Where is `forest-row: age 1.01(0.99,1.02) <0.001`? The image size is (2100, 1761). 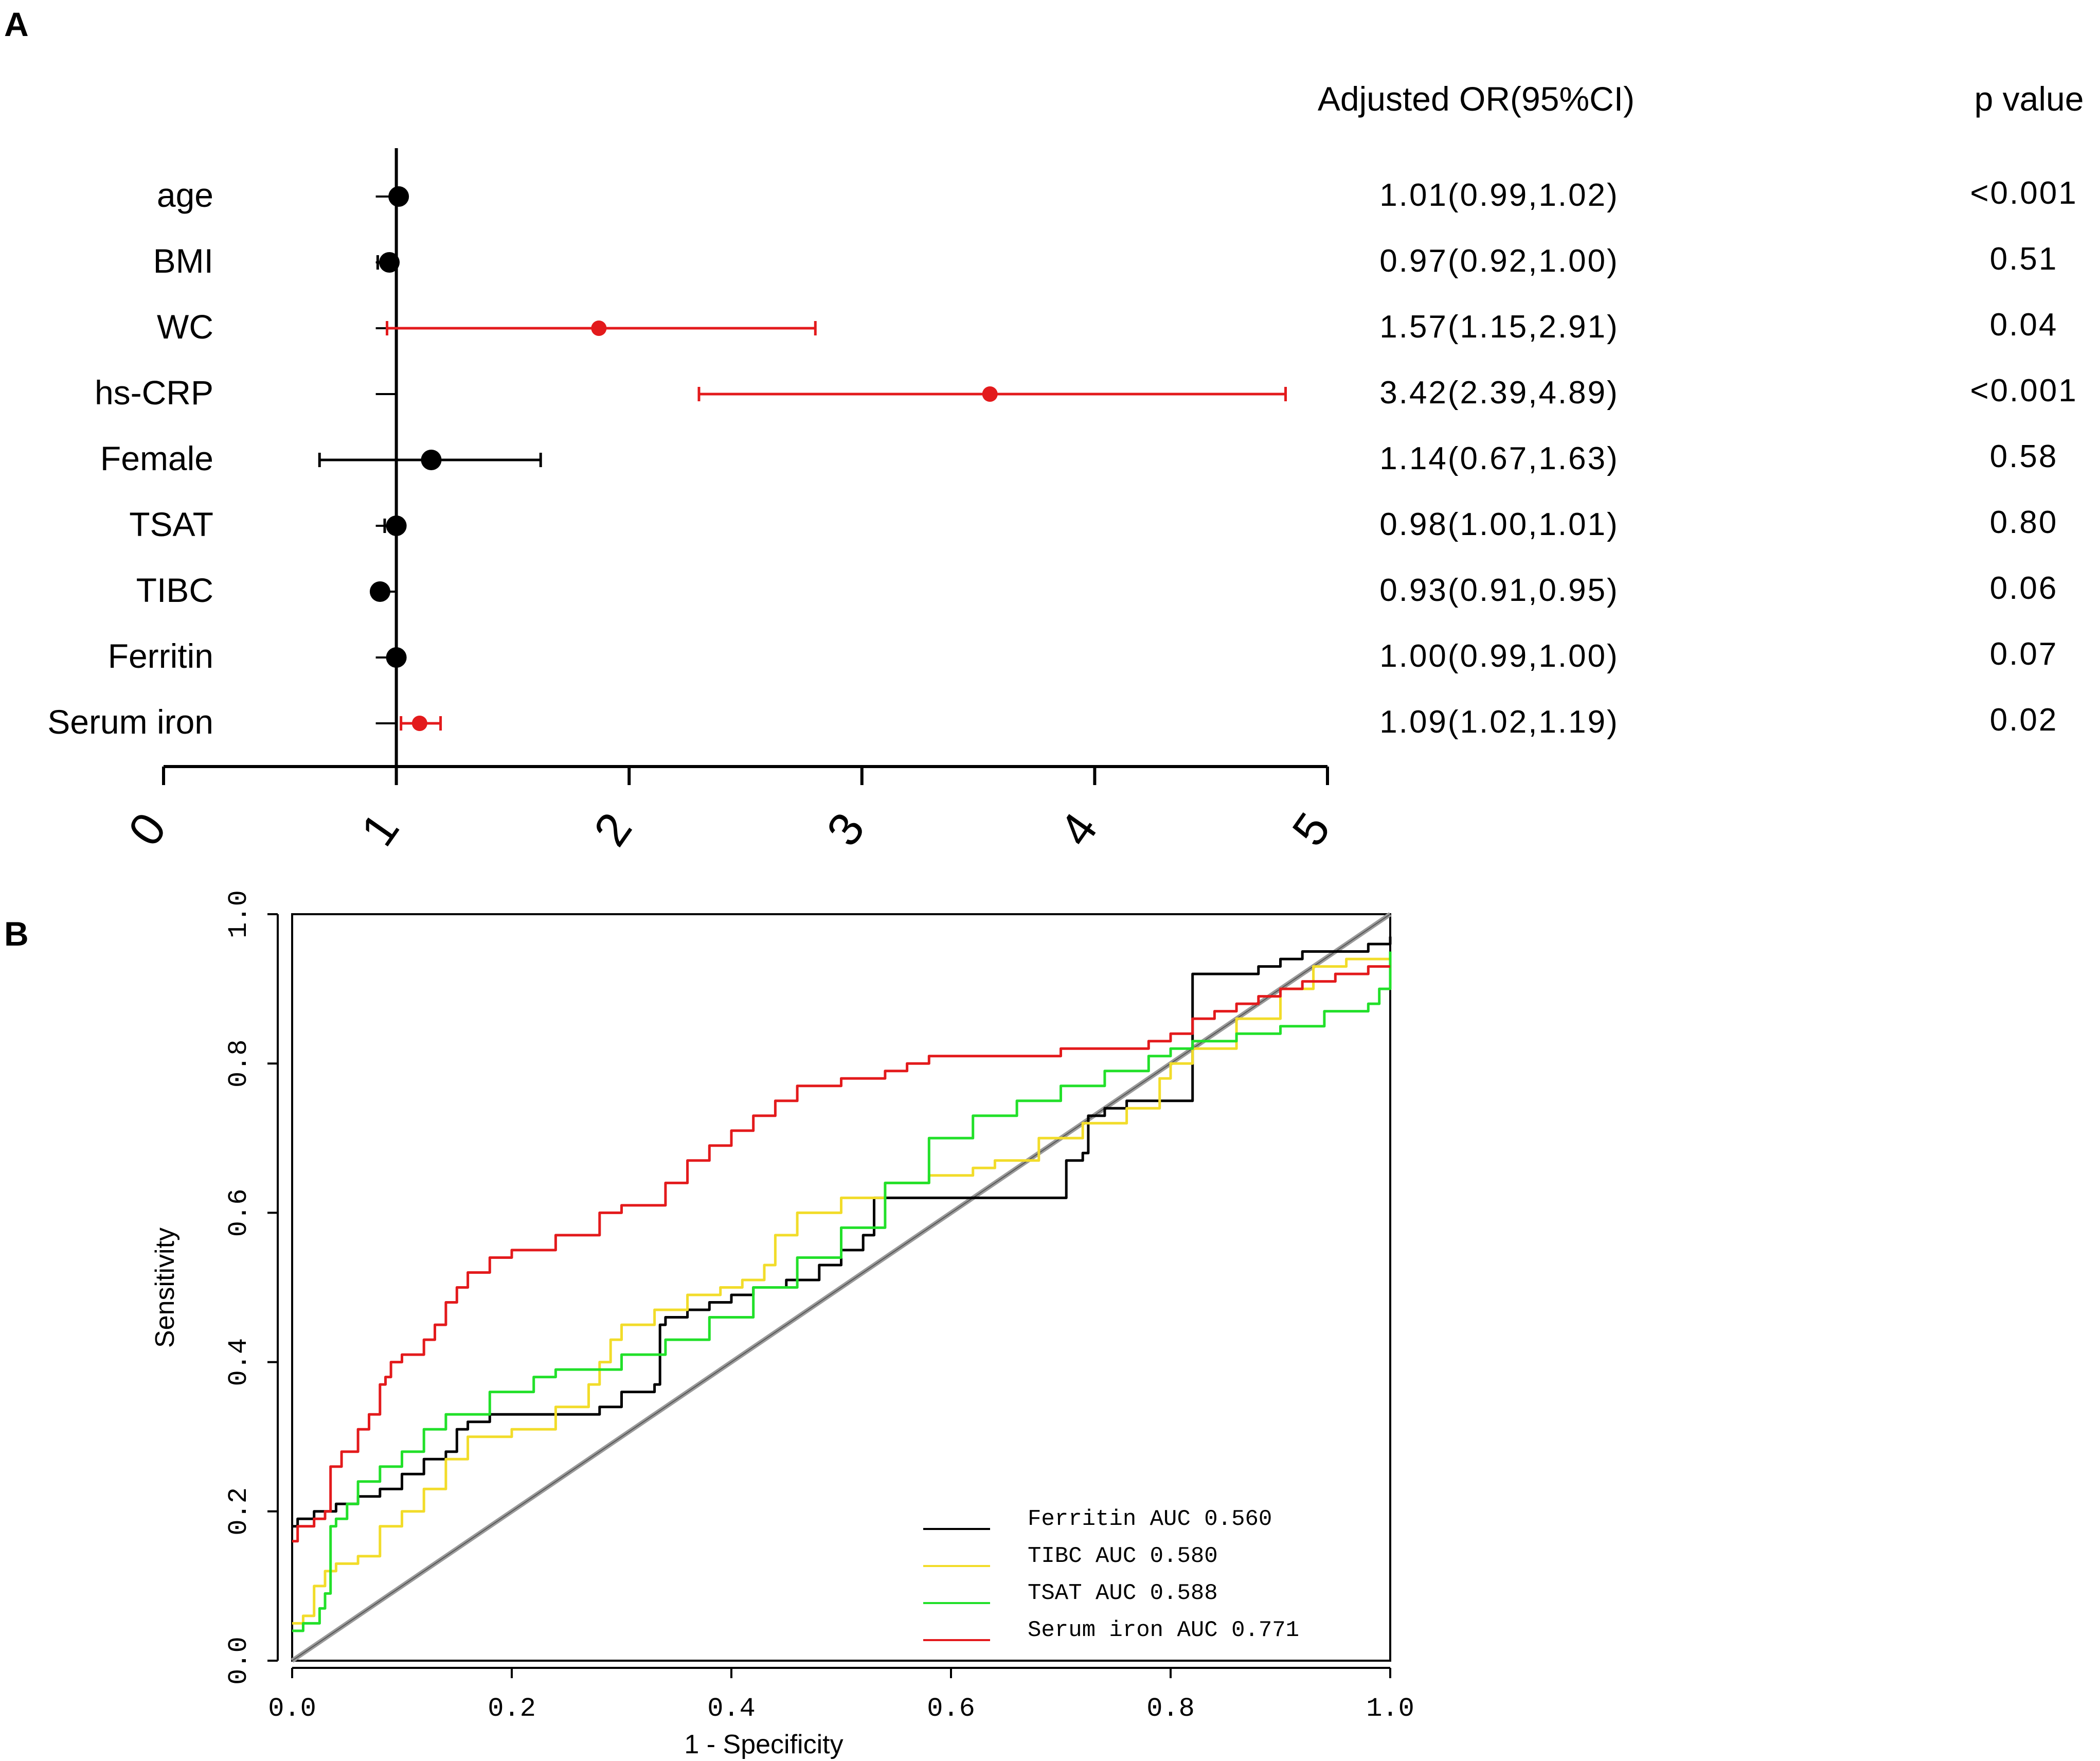
forest-row: age 1.01(0.99,1.02) <0.001 is located at coordinates (1117, 194).